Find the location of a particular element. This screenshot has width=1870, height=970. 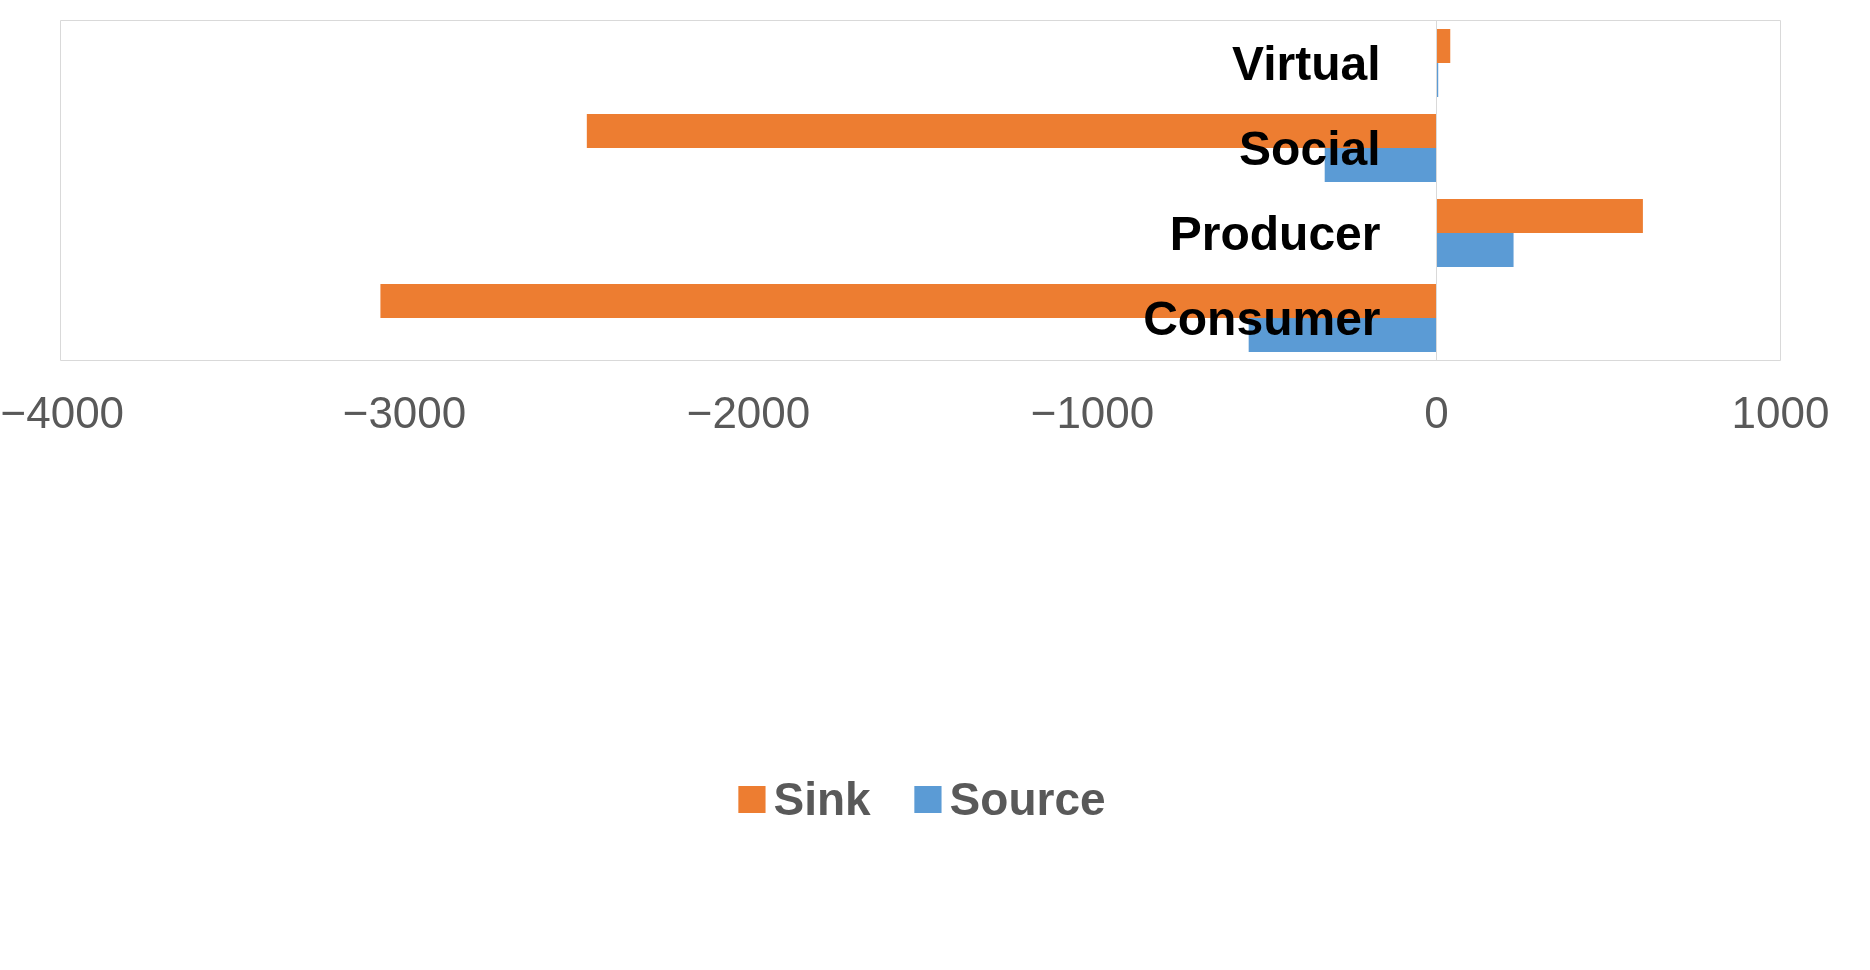

x-tick-label: −3000 is located at coordinates (404, 412).